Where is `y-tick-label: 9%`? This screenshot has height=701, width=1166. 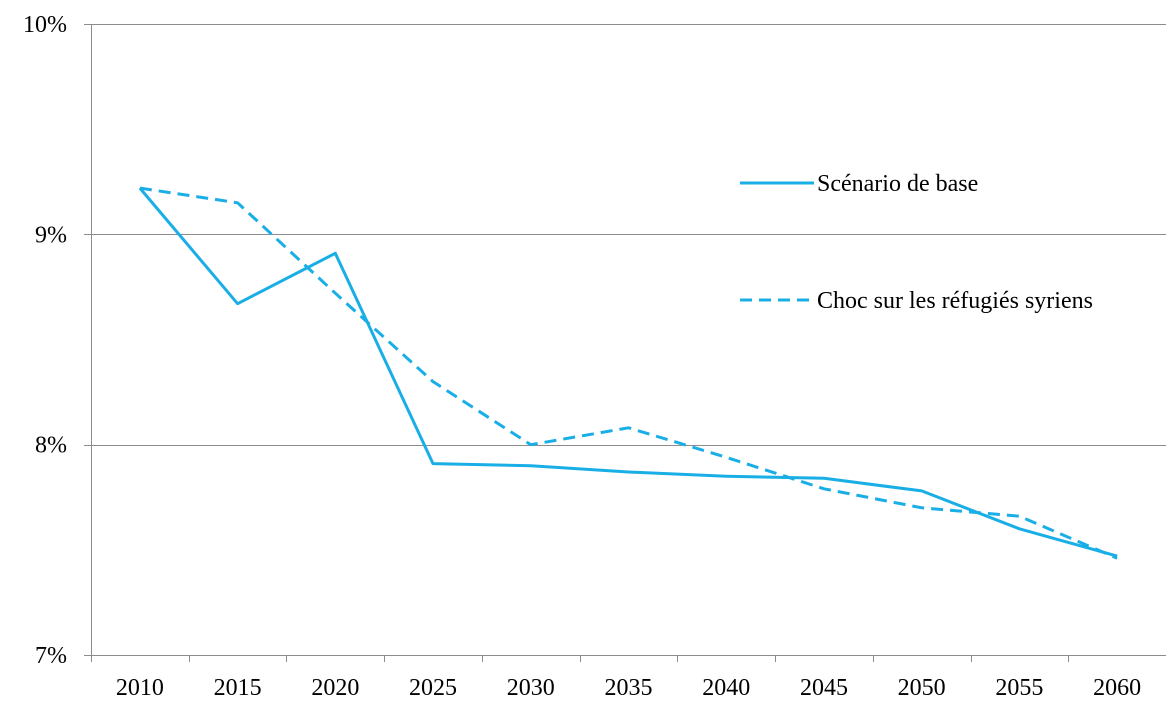 y-tick-label: 9% is located at coordinates (51, 235).